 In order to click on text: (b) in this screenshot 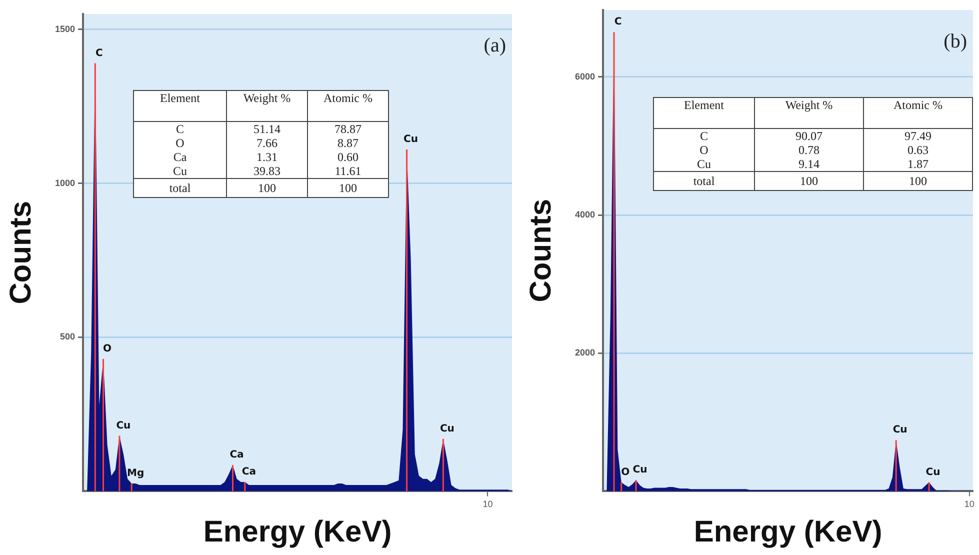, I will do `click(955, 41)`.